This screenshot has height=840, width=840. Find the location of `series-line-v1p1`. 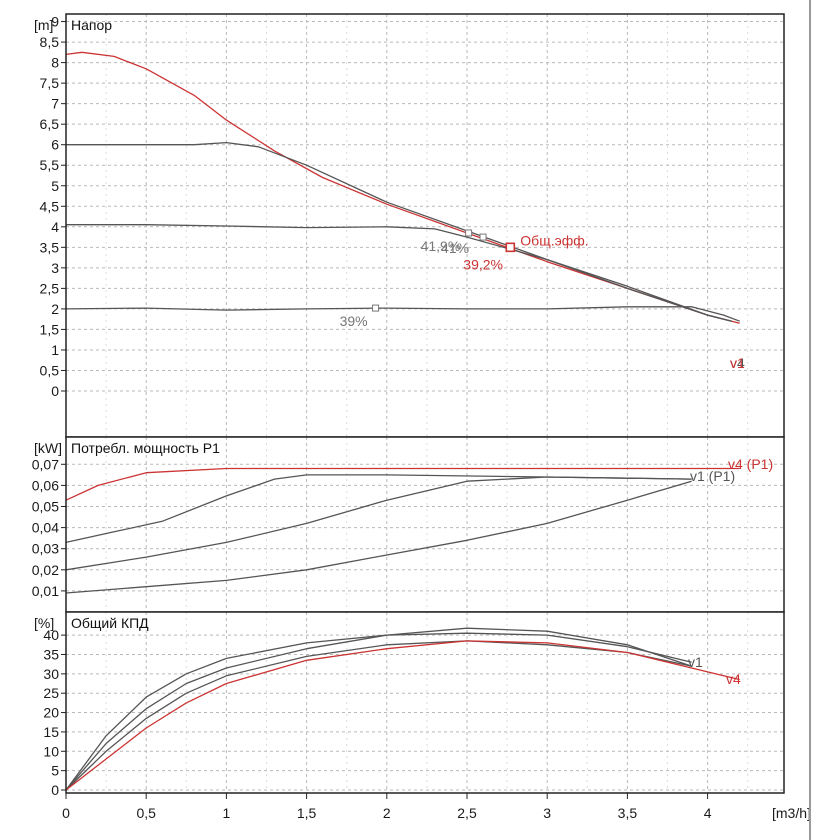

series-line-v1p1 is located at coordinates (378, 537).